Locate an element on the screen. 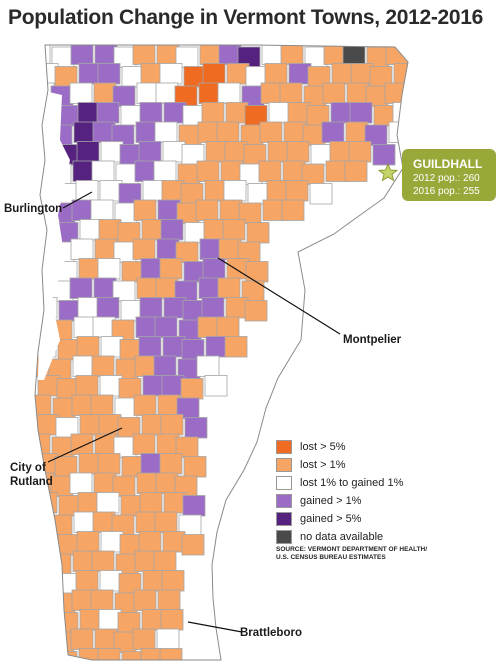 This screenshot has height=666, width=500. brattleboro-leader is located at coordinates (215, 627).